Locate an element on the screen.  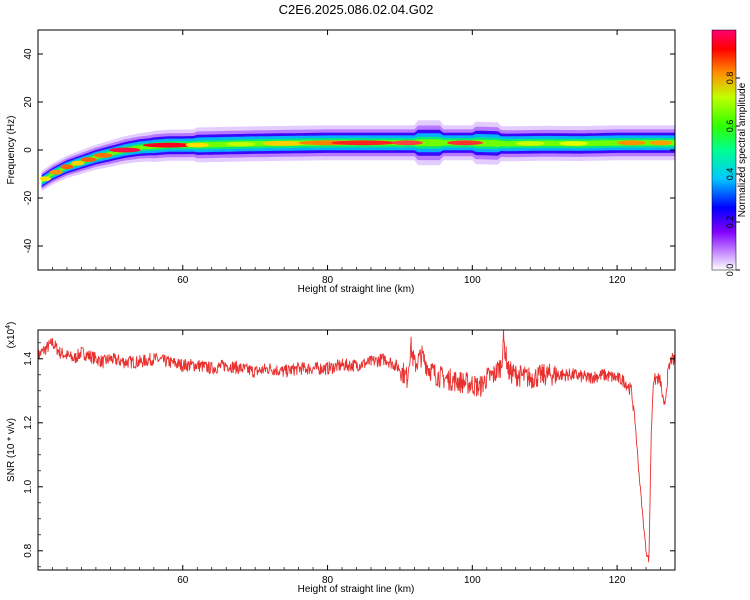
colorbar-ticks: 0.0 0.2 0.4 0.6 0.8 is located at coordinates (732, 174).